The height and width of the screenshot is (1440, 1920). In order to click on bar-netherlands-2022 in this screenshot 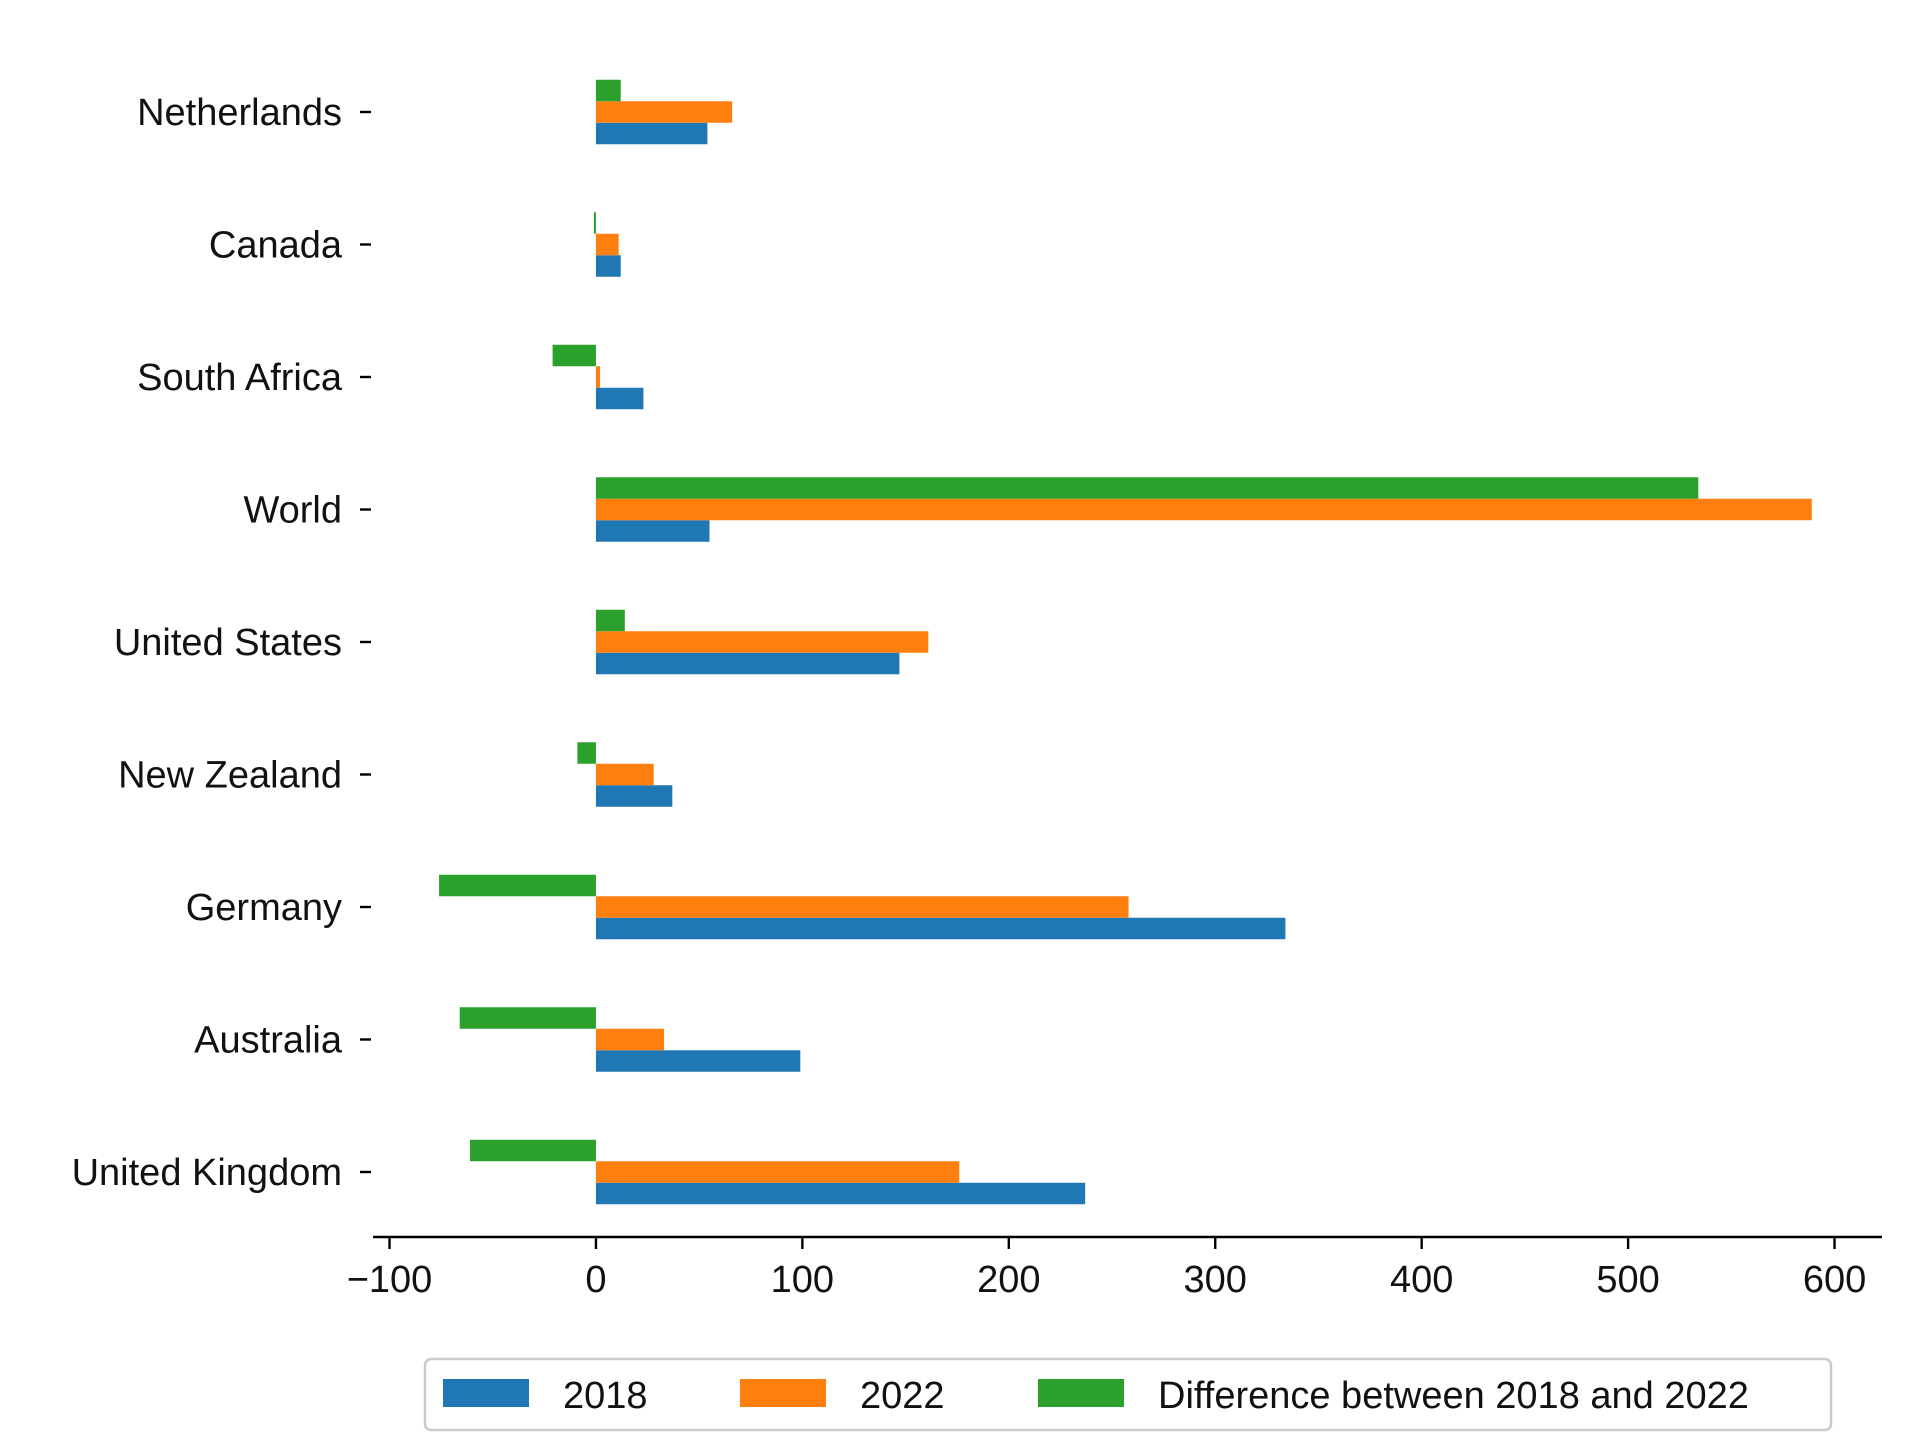, I will do `click(664, 112)`.